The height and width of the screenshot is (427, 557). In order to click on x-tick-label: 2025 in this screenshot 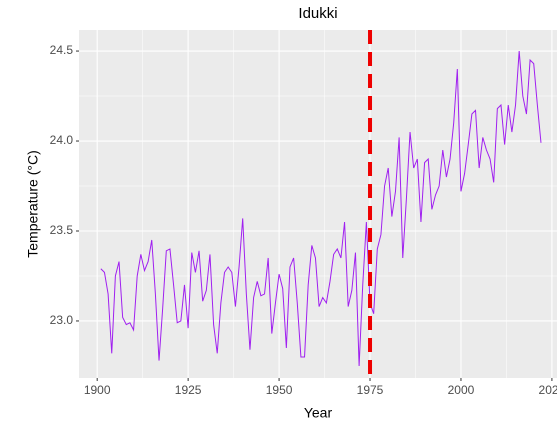, I will do `click(548, 390)`.